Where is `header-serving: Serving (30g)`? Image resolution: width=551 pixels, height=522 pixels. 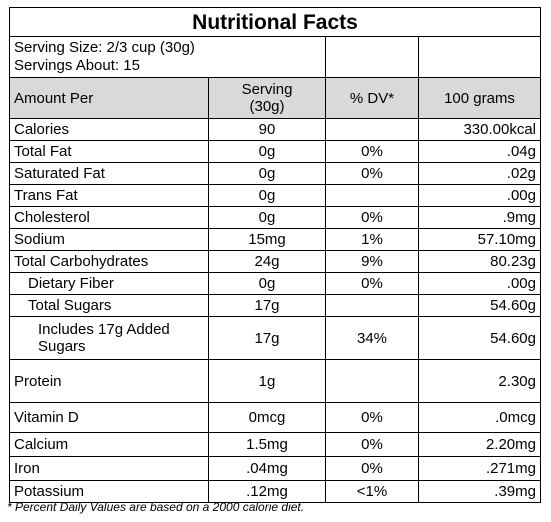 header-serving: Serving (30g) is located at coordinates (267, 98).